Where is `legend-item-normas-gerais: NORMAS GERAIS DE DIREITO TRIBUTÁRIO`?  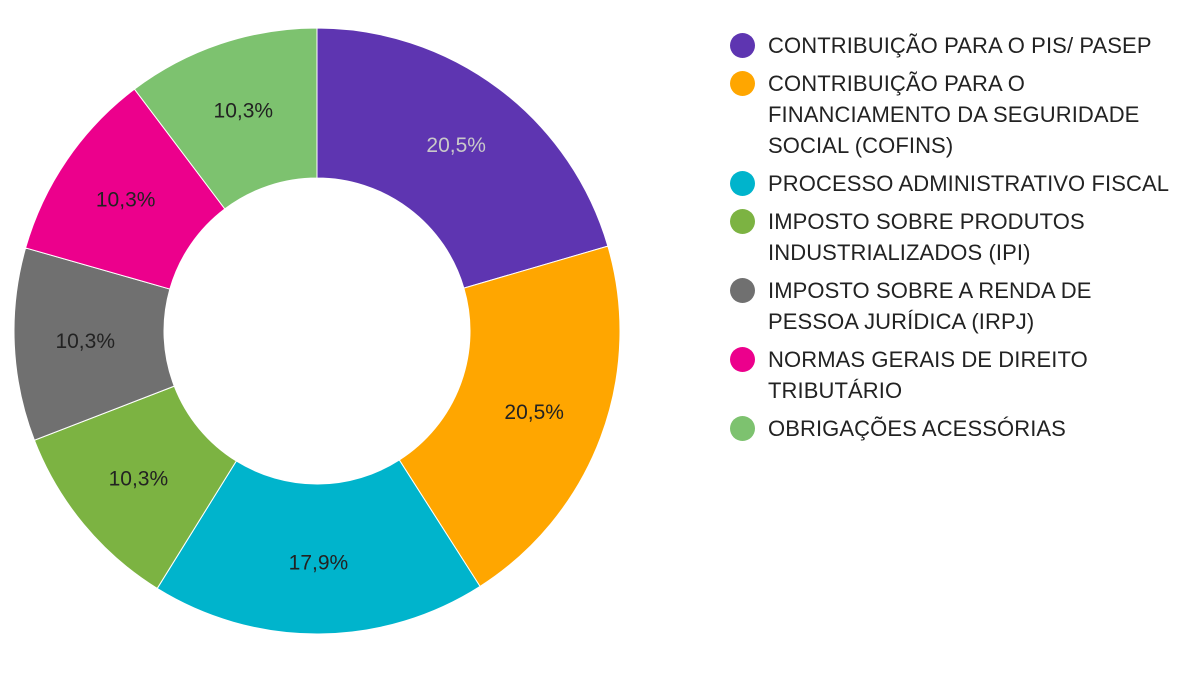 legend-item-normas-gerais: NORMAS GERAIS DE DIREITO TRIBUTÁRIO is located at coordinates (955, 375).